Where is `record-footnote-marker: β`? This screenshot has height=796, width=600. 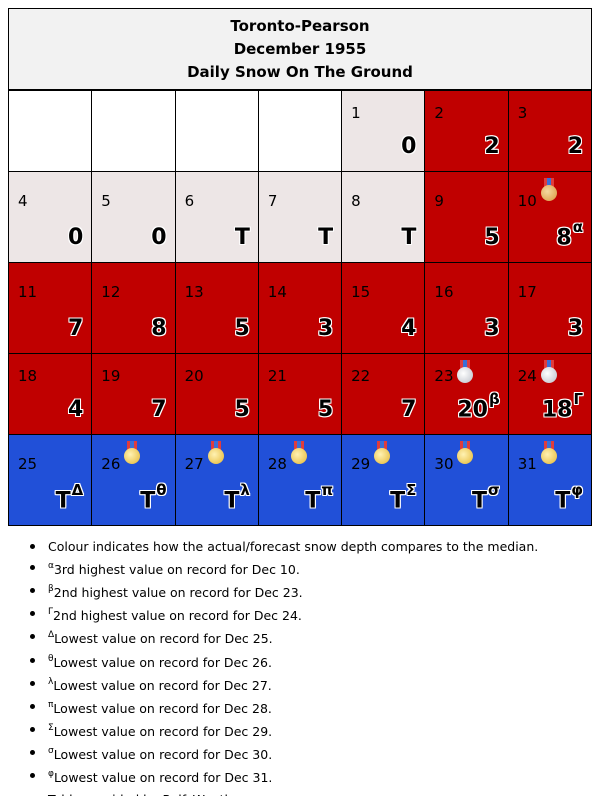 record-footnote-marker: β is located at coordinates (494, 398).